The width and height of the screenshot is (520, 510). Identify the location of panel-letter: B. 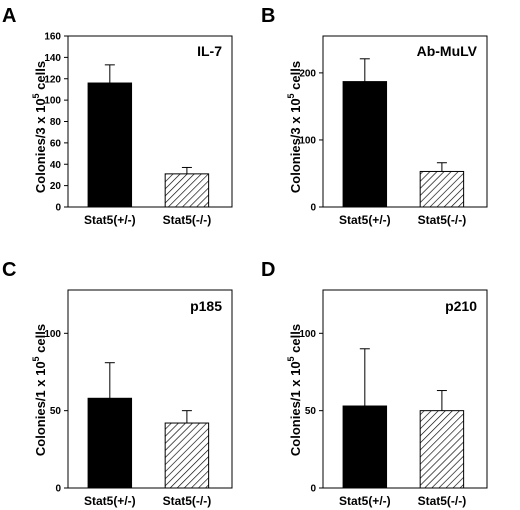
(268, 16).